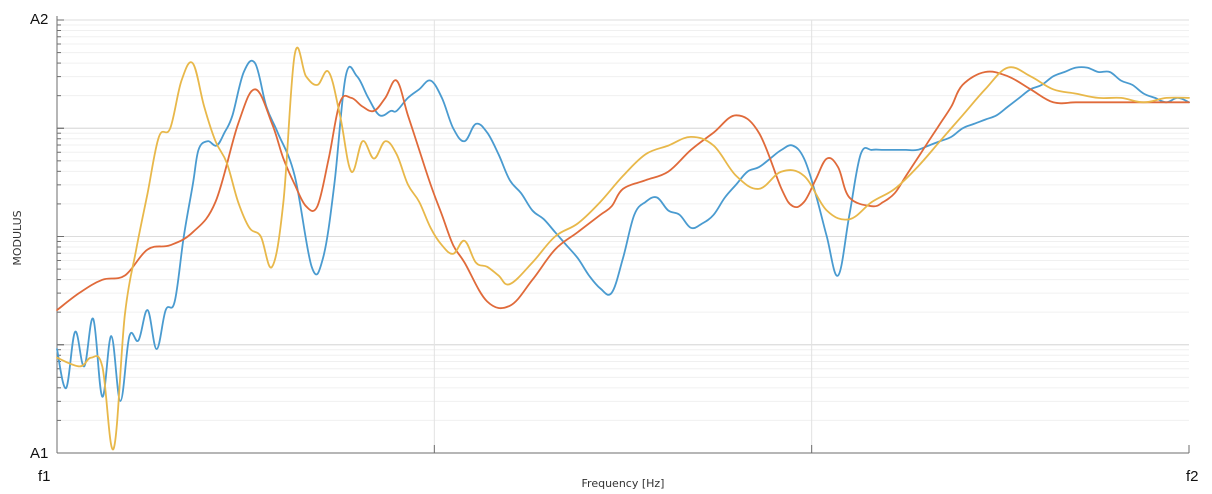 This screenshot has width=1212, height=494. I want to click on x-axis-title: Frequency [Hz], so click(623, 483).